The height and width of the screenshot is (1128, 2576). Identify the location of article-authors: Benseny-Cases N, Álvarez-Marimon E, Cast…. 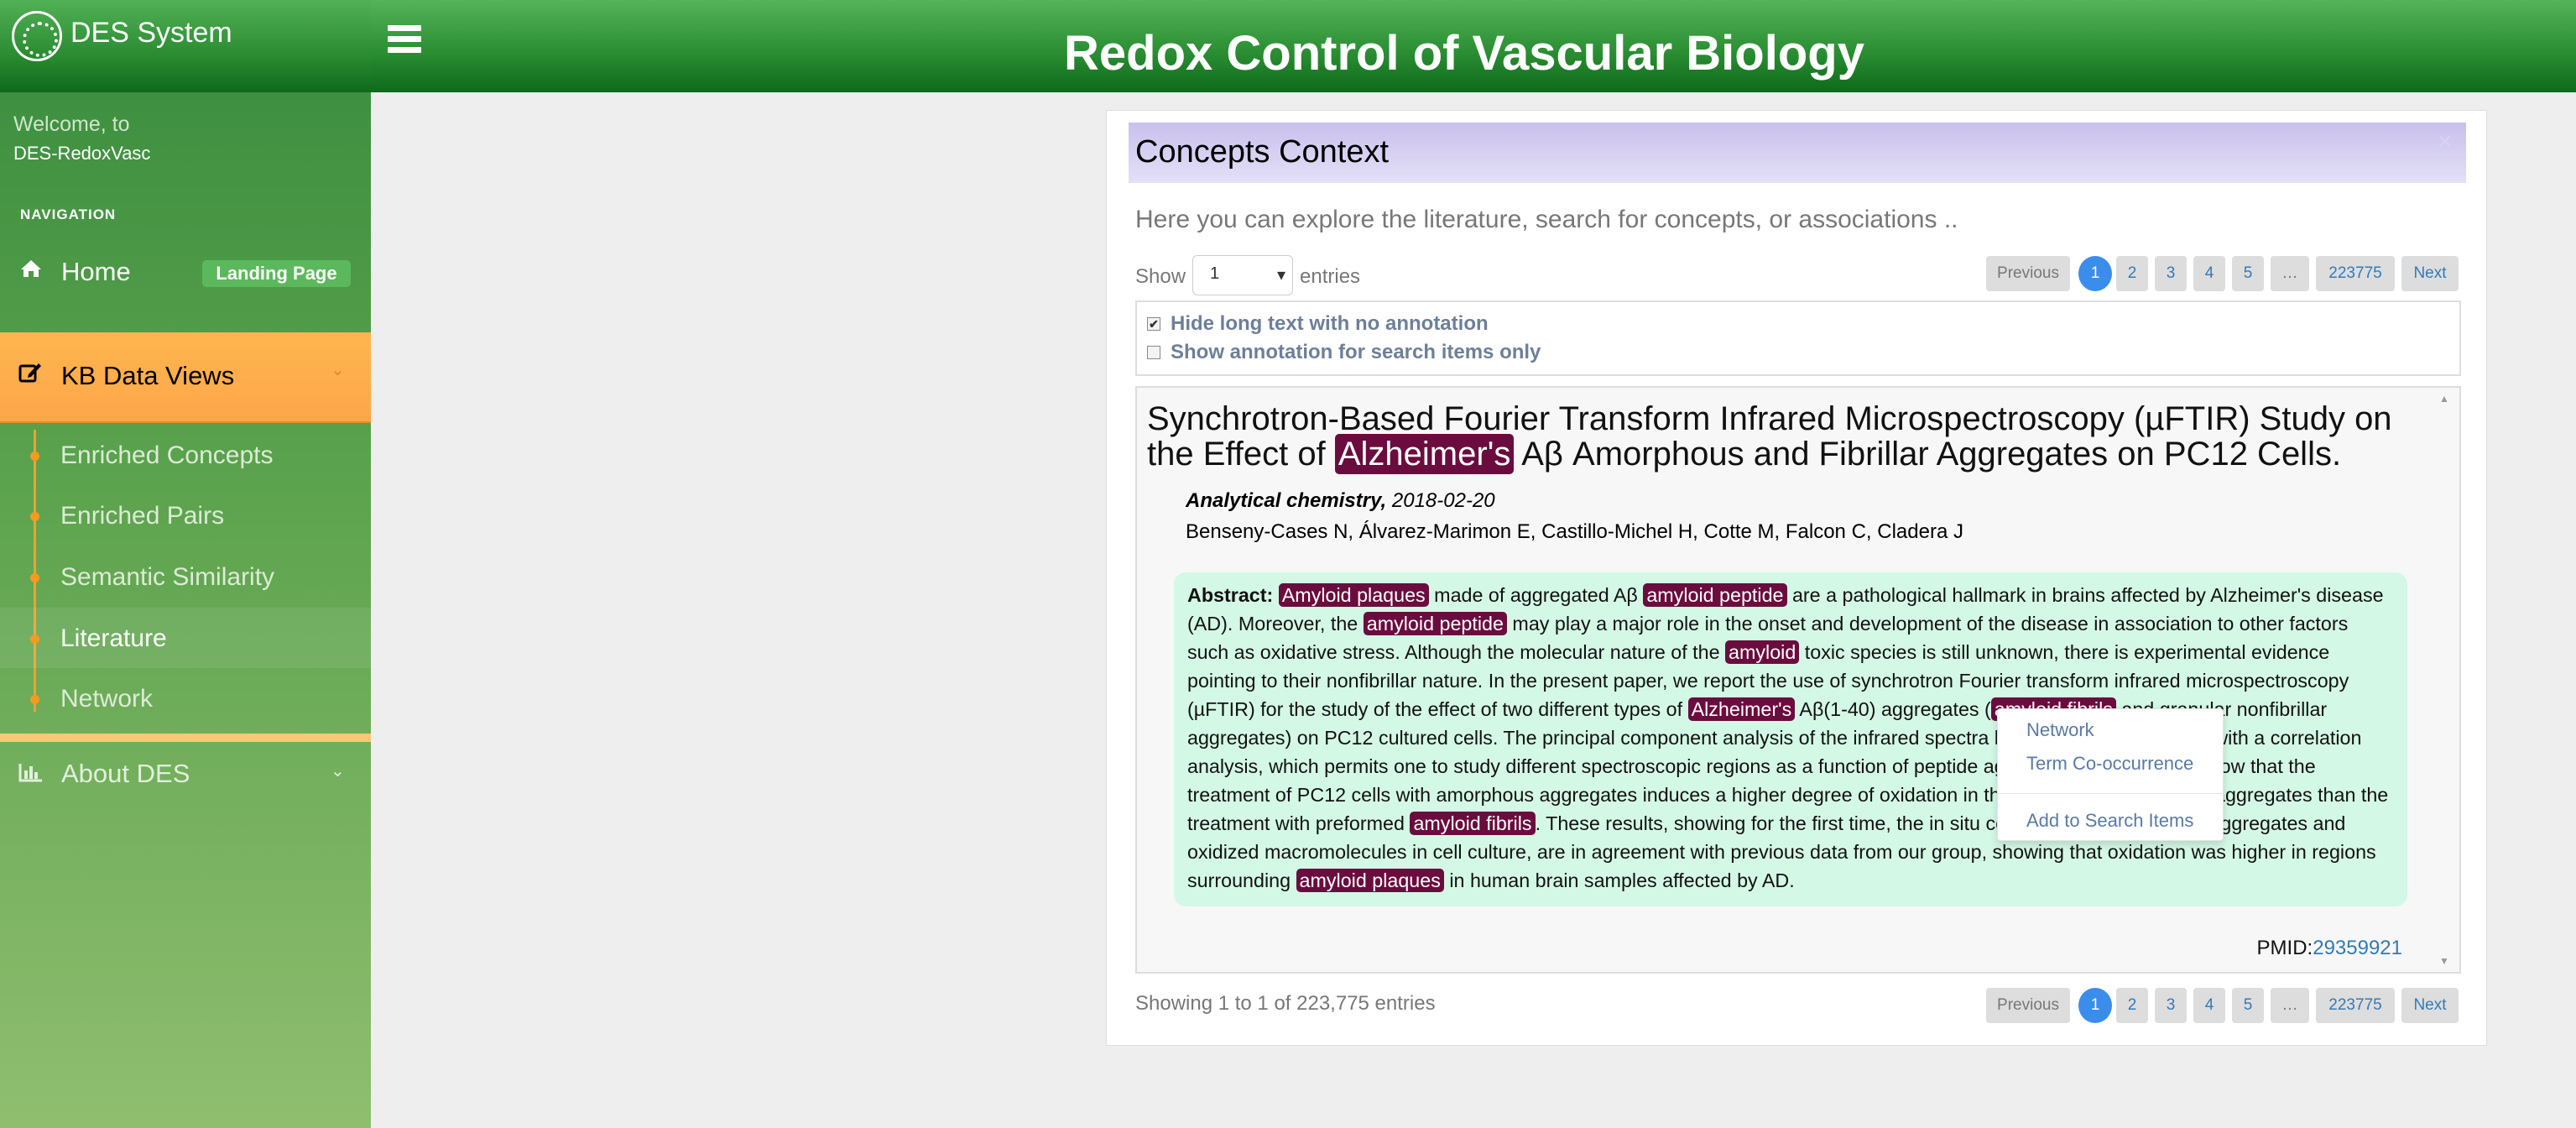
(1574, 531).